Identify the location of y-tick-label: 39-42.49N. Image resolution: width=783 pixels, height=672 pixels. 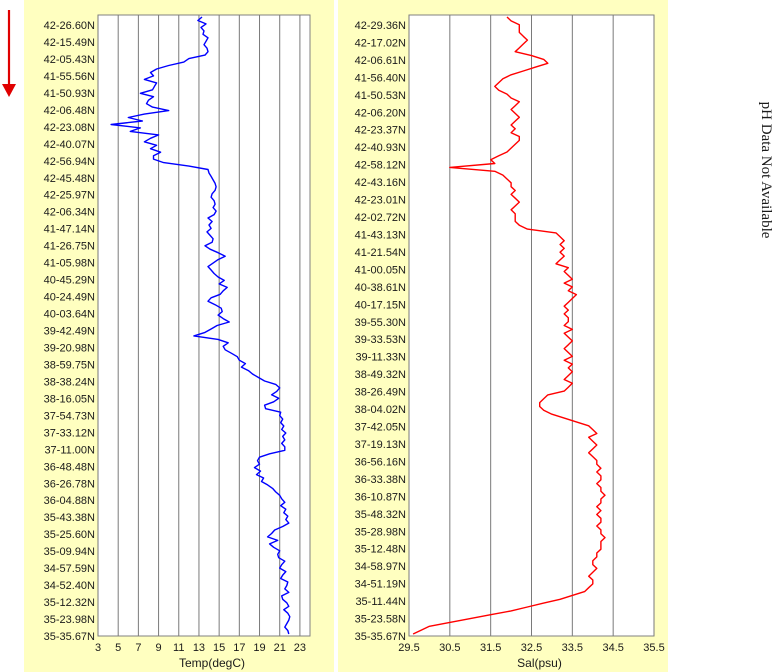
(69, 332).